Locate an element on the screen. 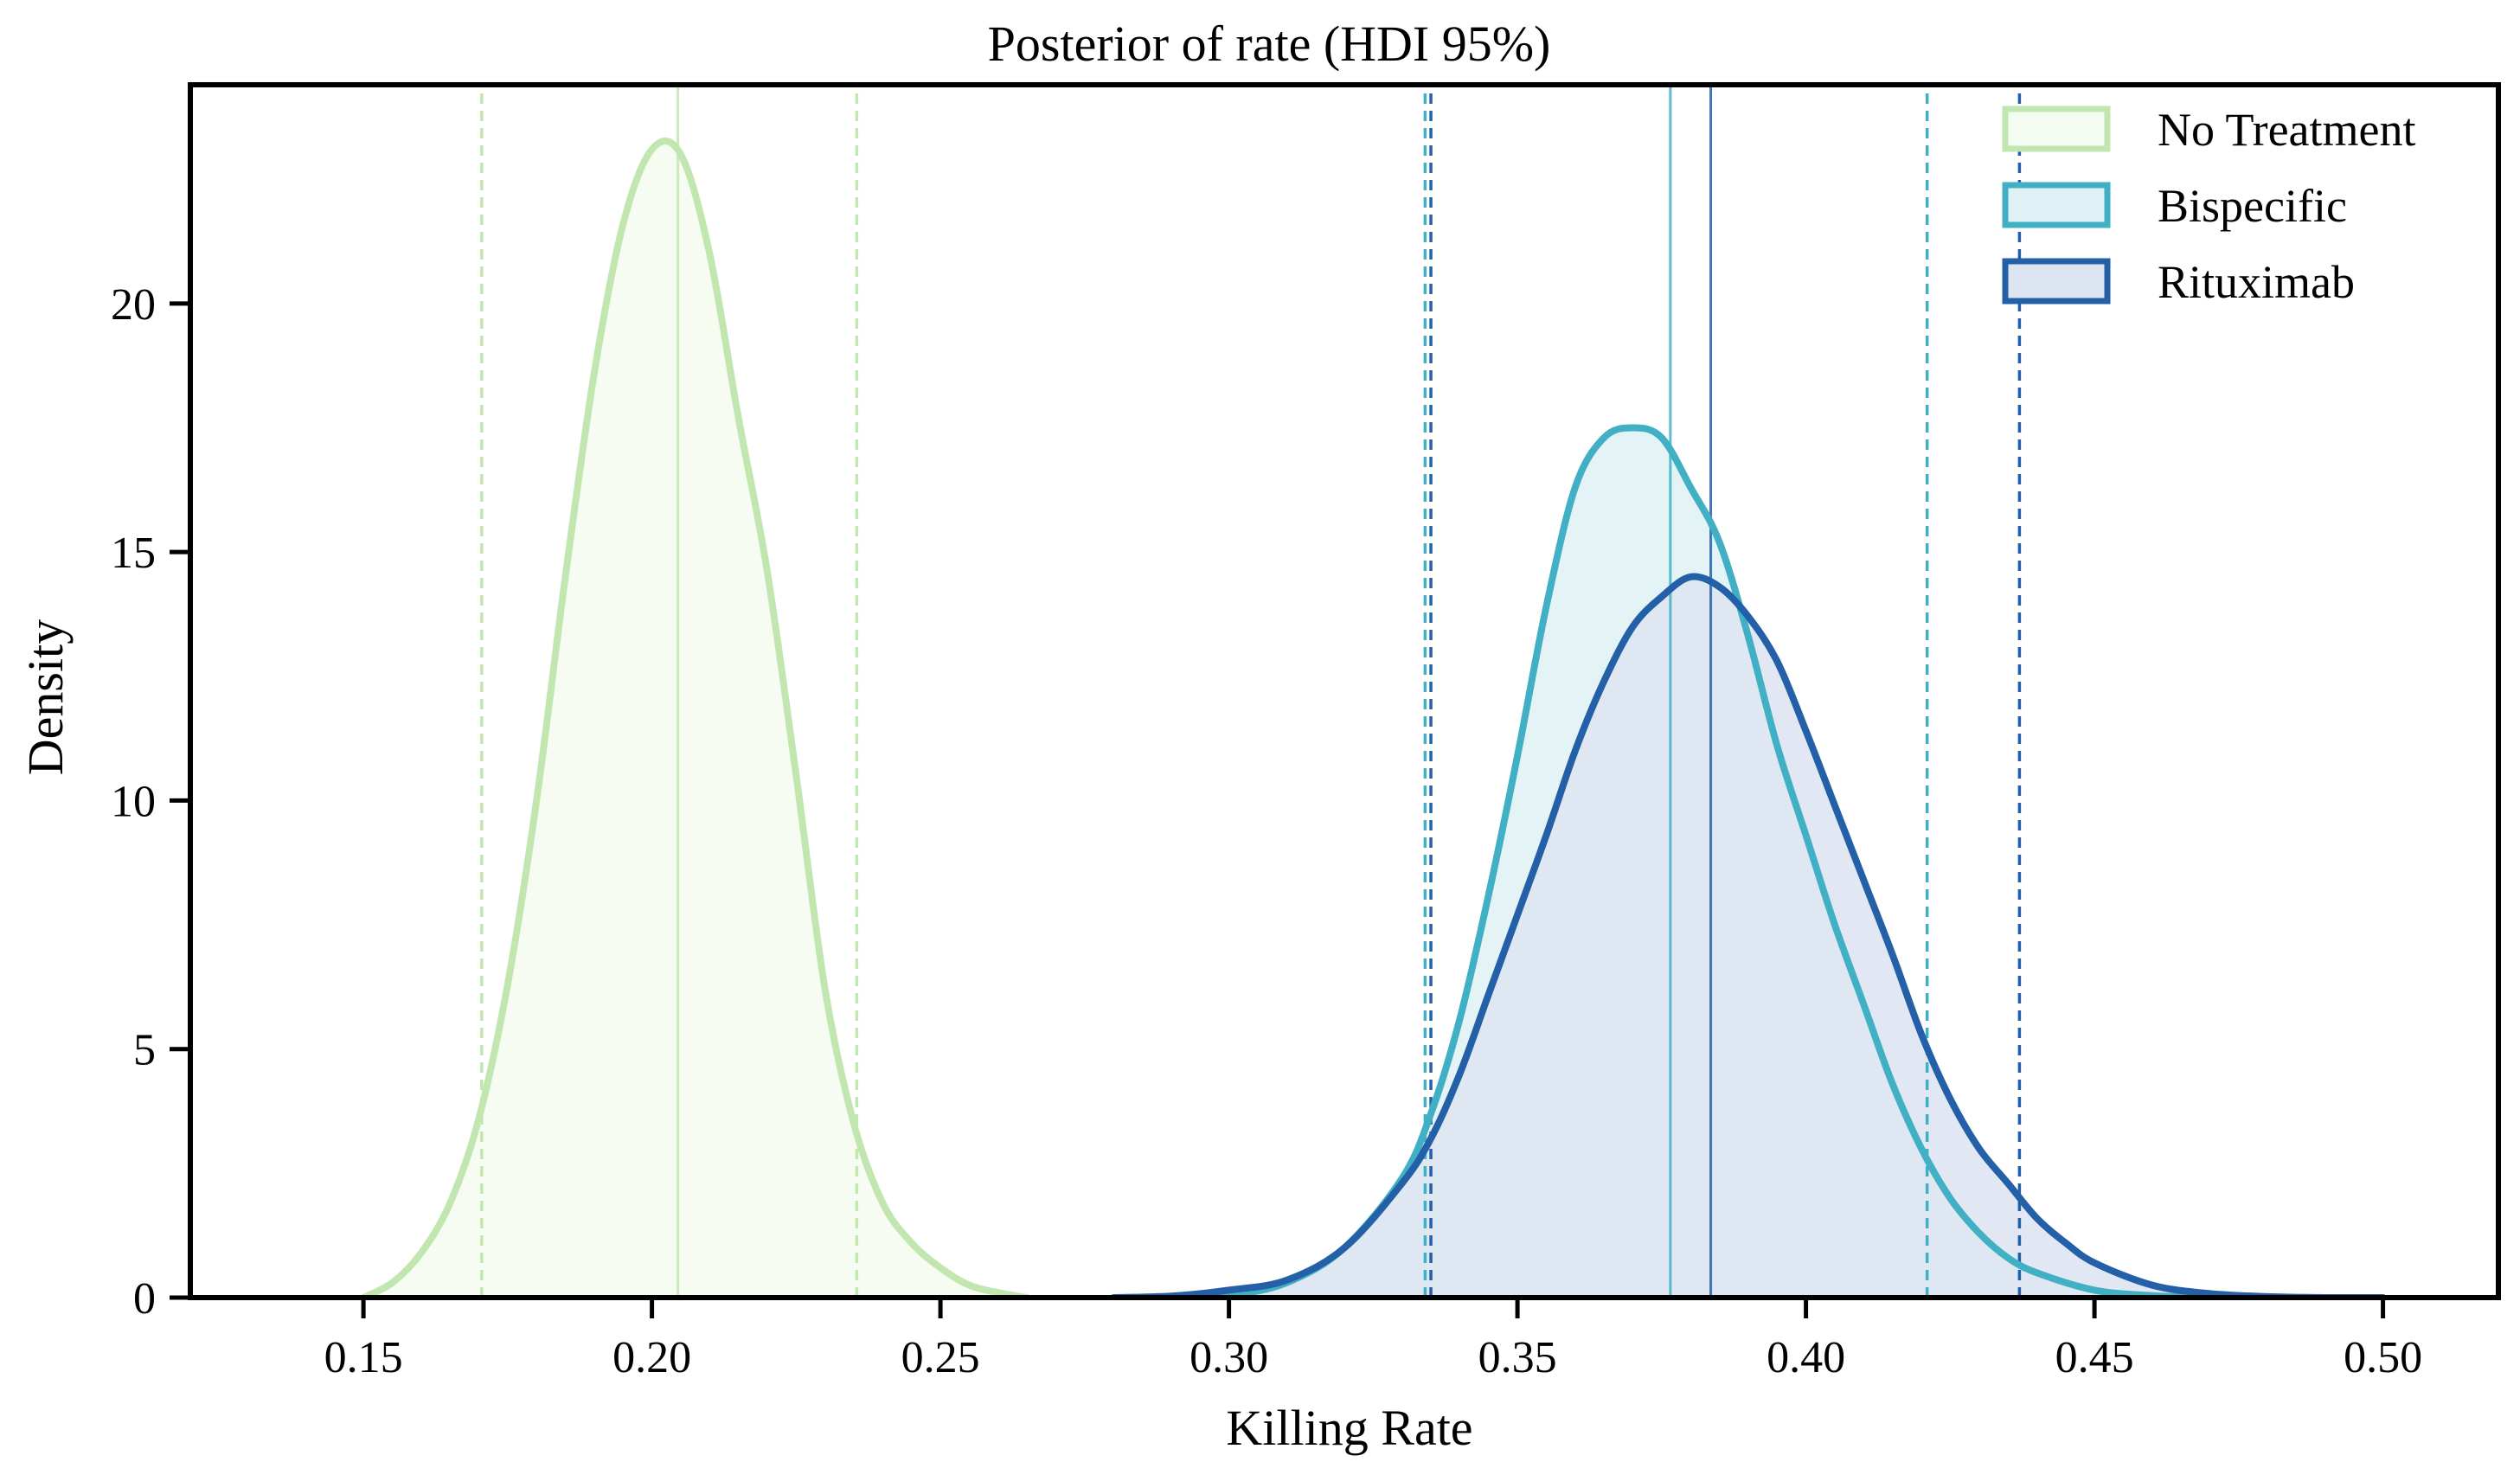 The height and width of the screenshot is (1481, 2520). legend-label-no-treatment: No Treatment is located at coordinates (2287, 130).